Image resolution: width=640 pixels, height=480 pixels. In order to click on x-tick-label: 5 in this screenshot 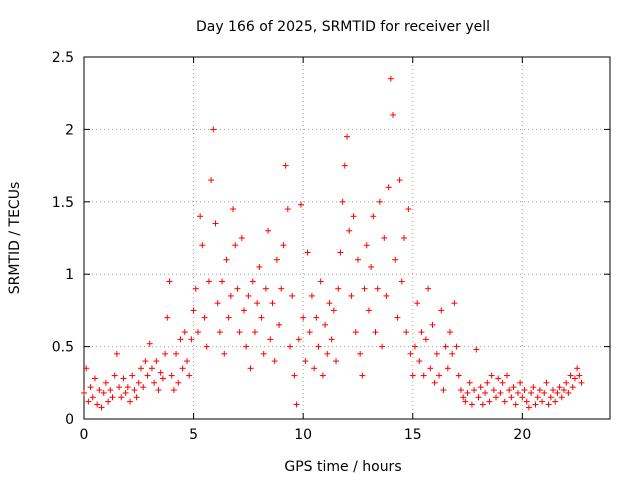, I will do `click(193, 435)`.